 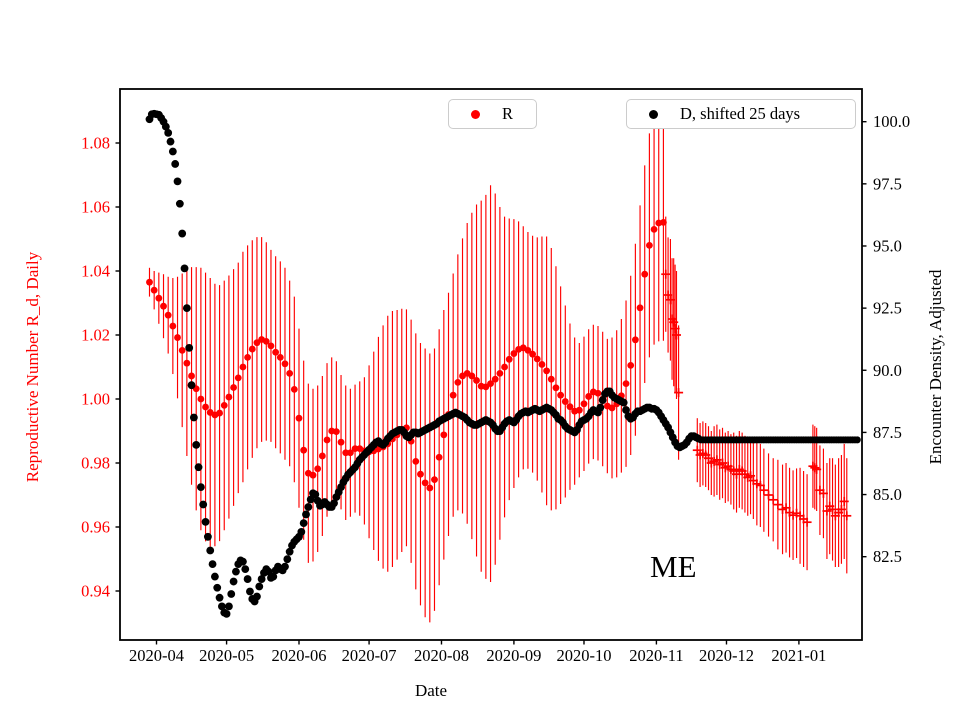 I want to click on svg-text: 95.0, so click(x=887, y=245).